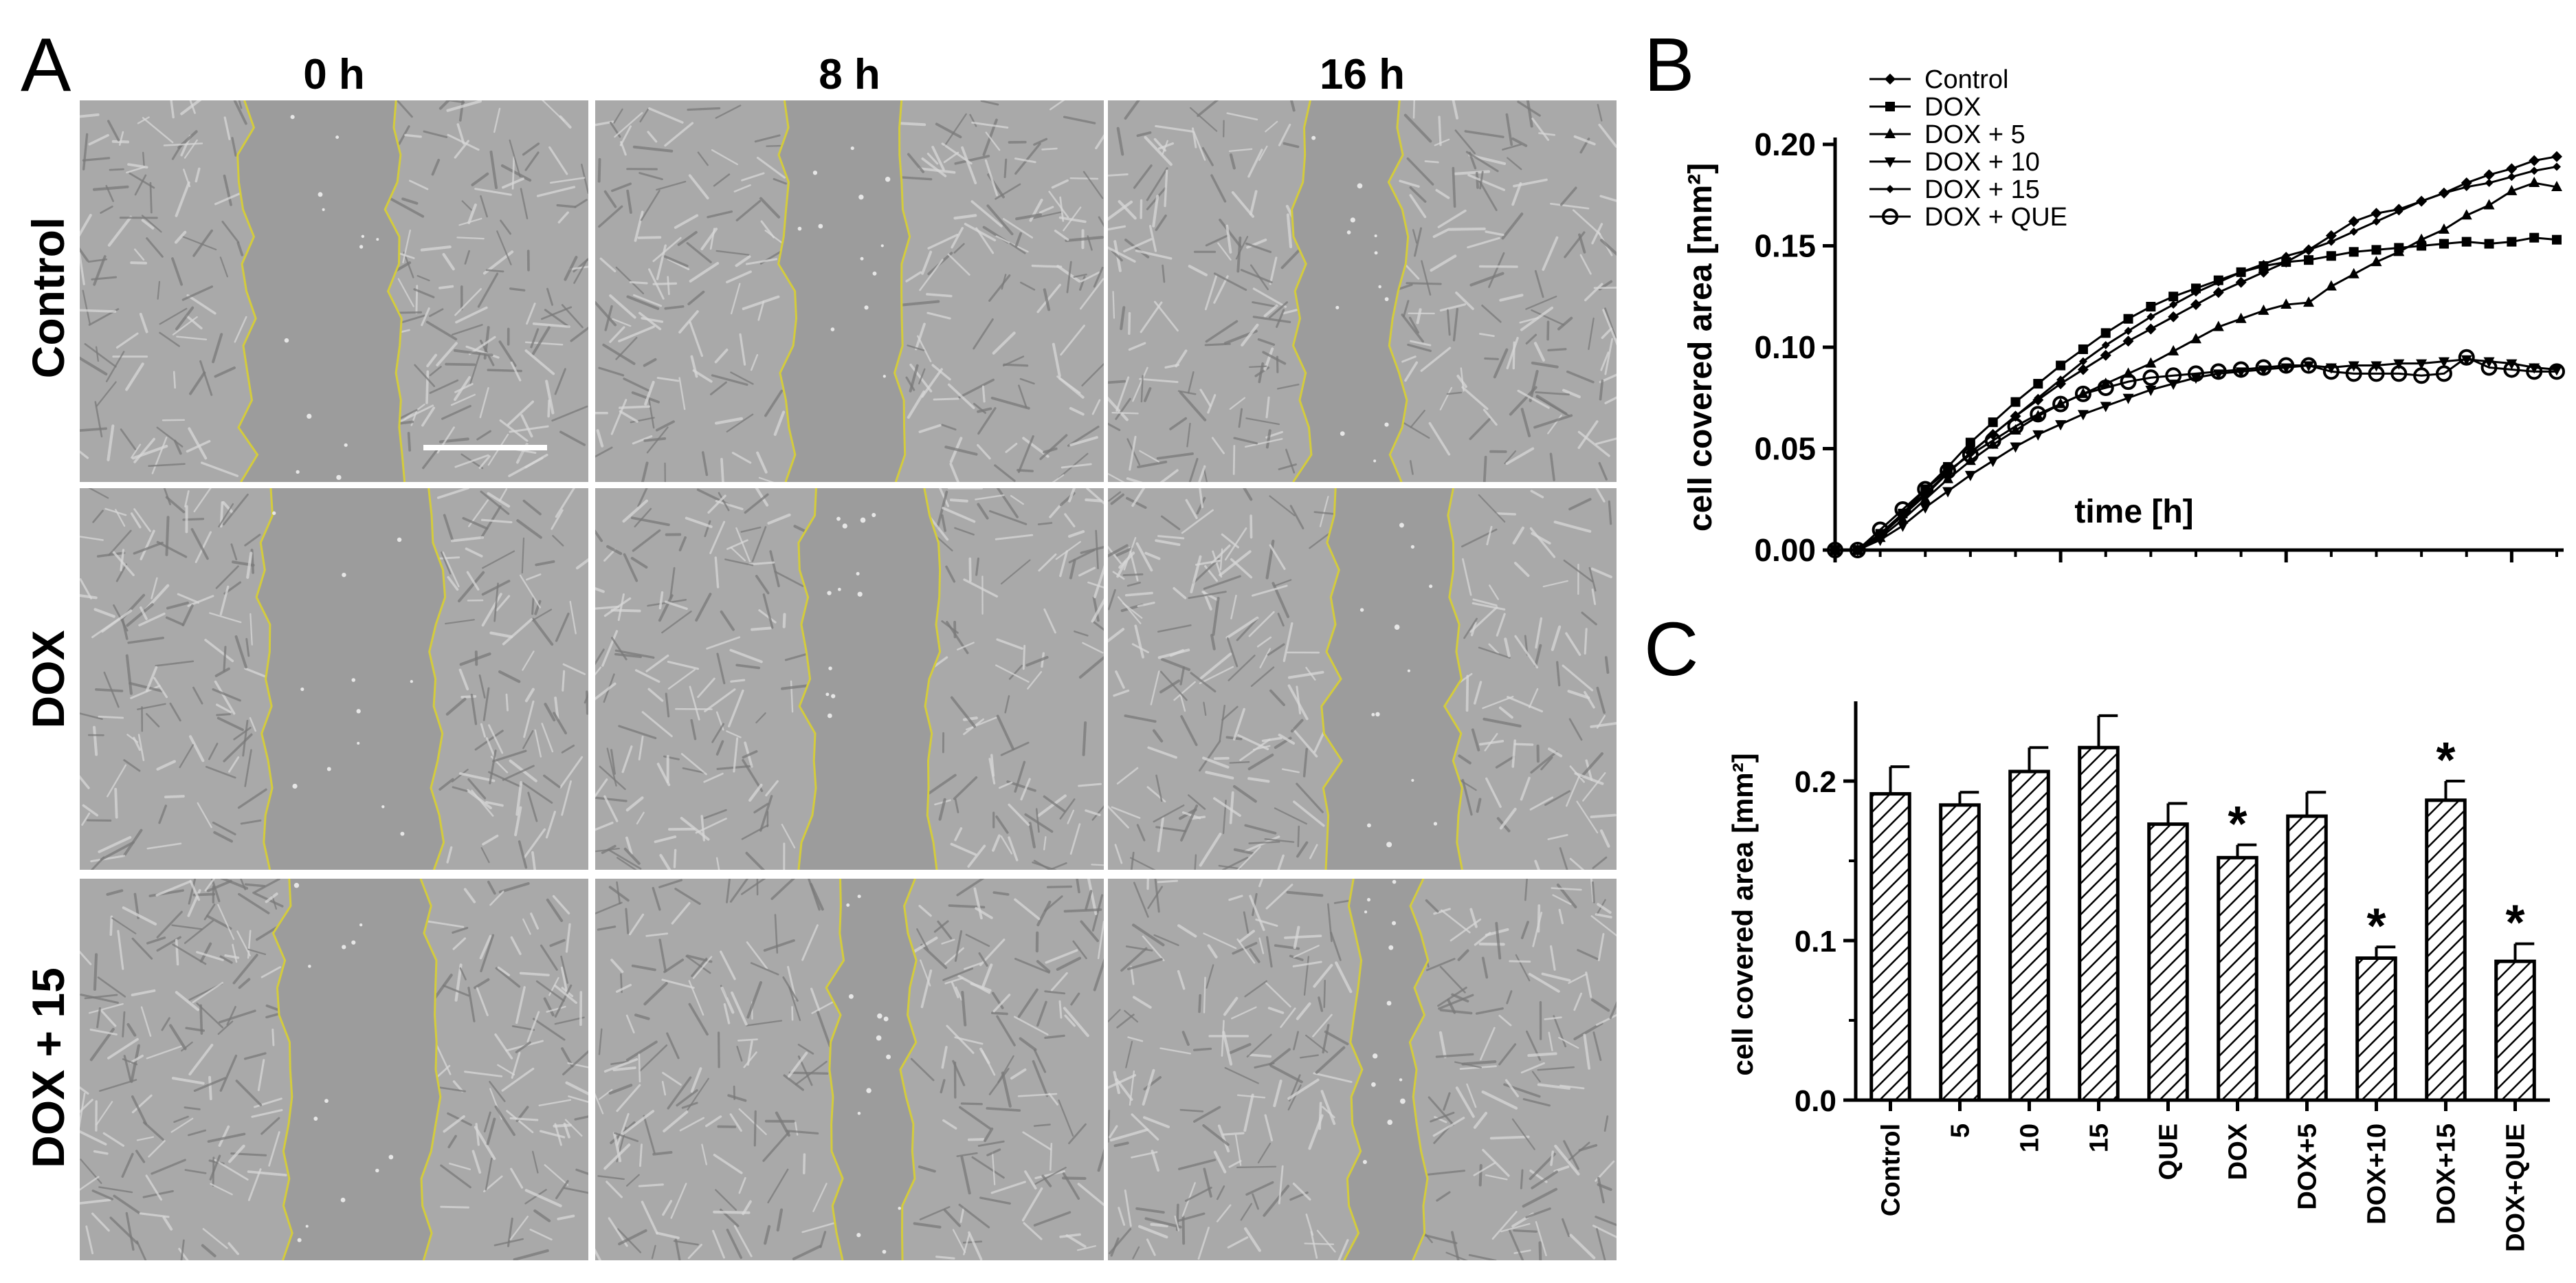 This screenshot has width=2576, height=1283. I want to click on x-tick-label: Control, so click(1891, 1169).